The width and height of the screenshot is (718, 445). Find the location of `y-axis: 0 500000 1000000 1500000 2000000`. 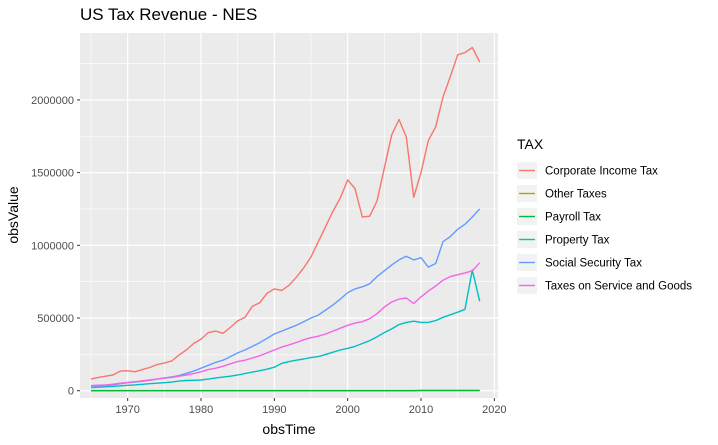

y-axis: 0 500000 1000000 1500000 2000000 is located at coordinates (55, 246).